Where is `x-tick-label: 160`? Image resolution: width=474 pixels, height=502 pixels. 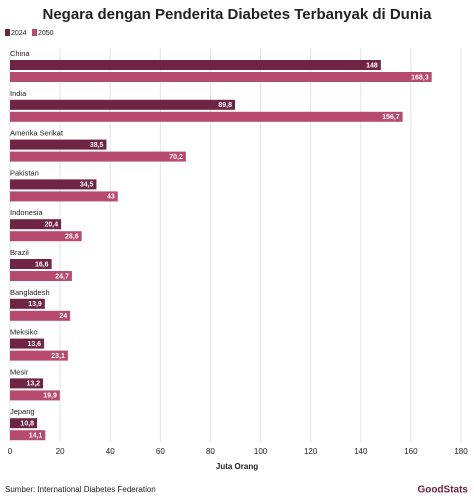
x-tick-label: 160 is located at coordinates (411, 451).